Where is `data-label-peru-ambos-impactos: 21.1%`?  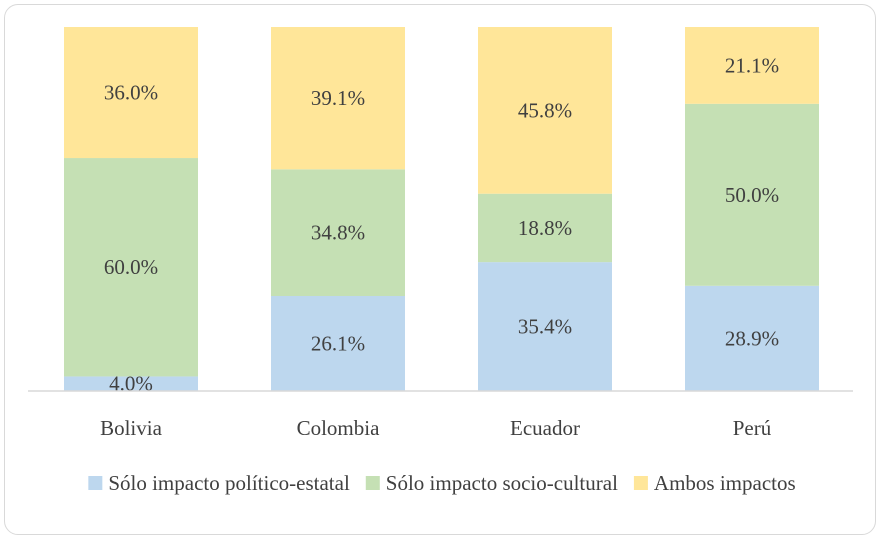
data-label-peru-ambos-impactos: 21.1% is located at coordinates (752, 65).